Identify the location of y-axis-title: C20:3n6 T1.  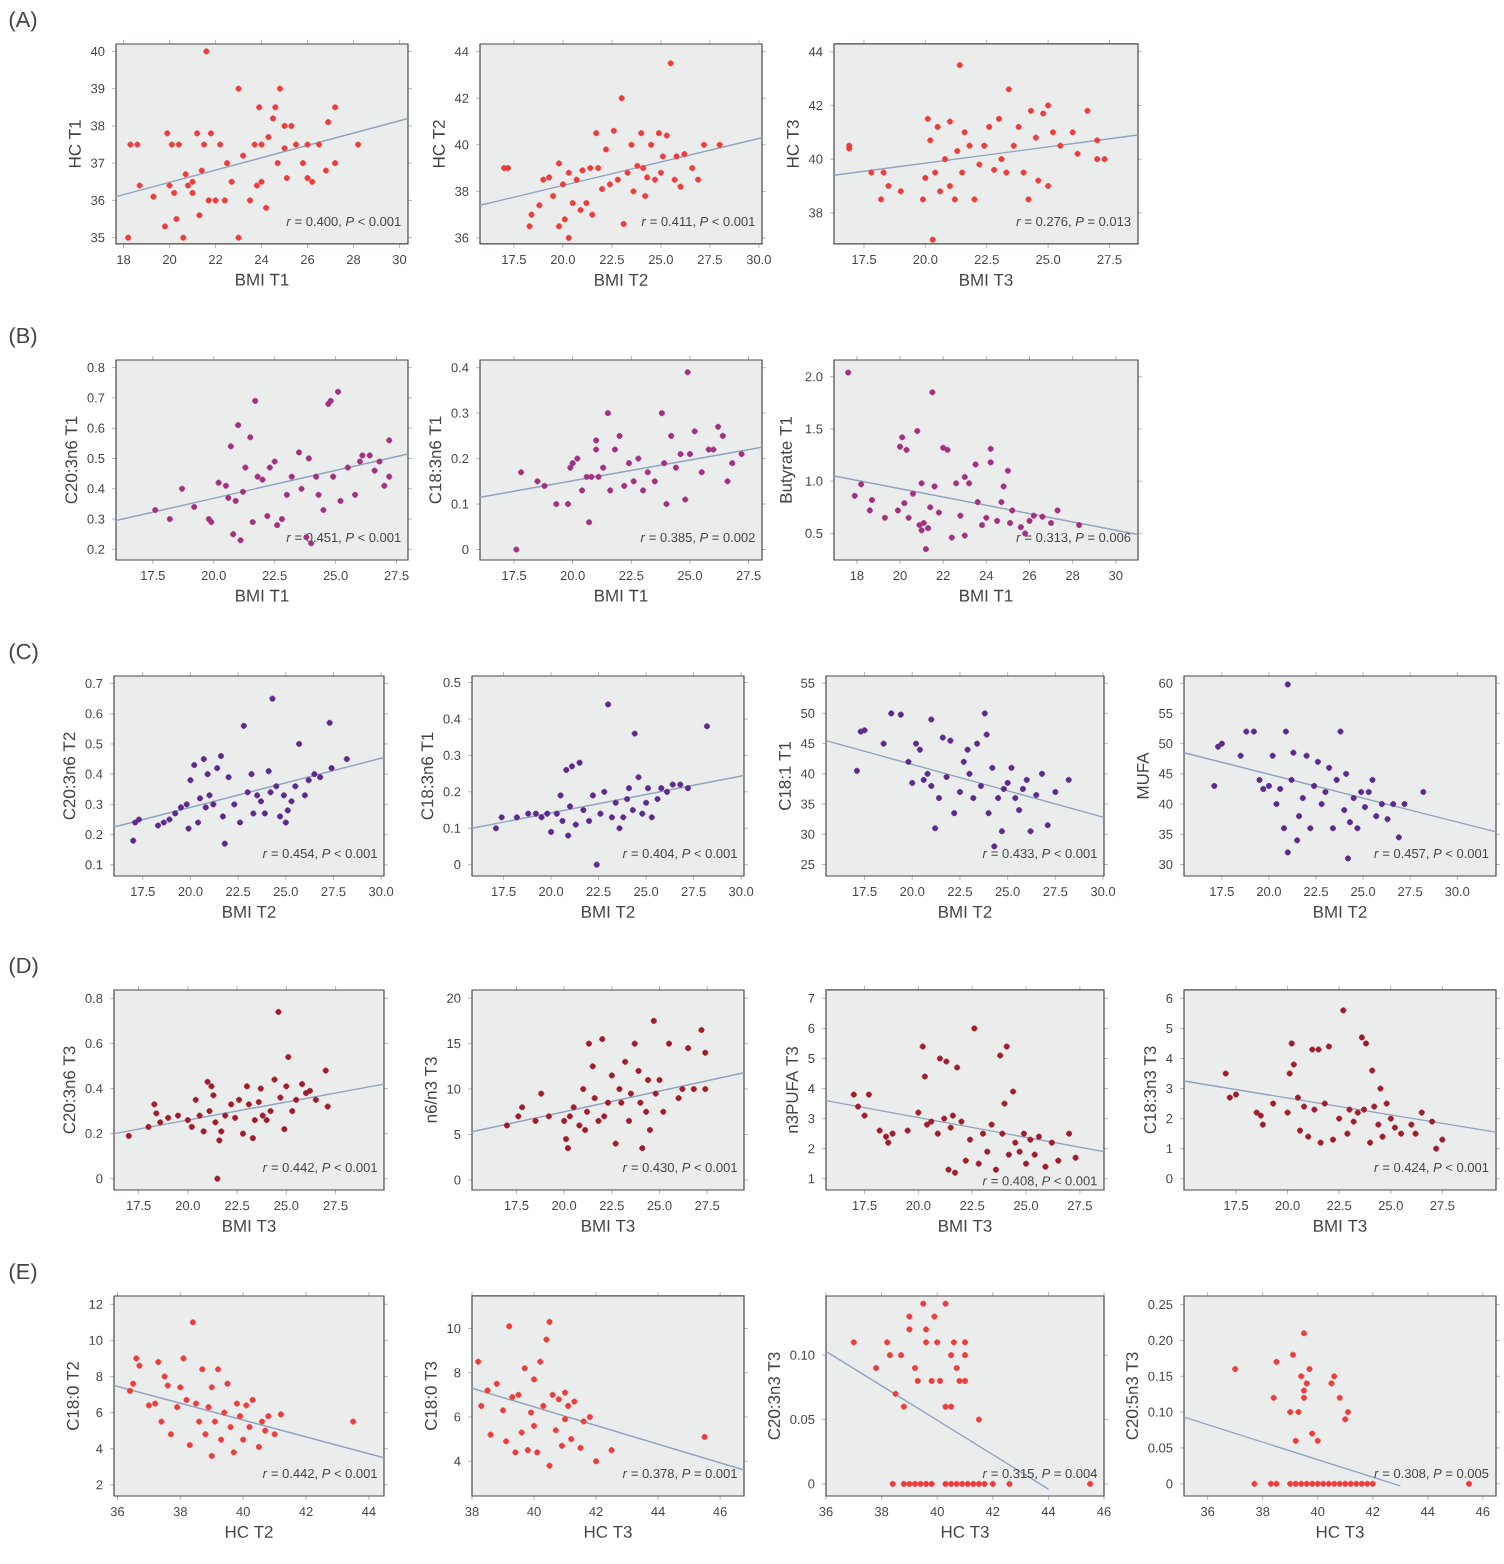
(71, 460).